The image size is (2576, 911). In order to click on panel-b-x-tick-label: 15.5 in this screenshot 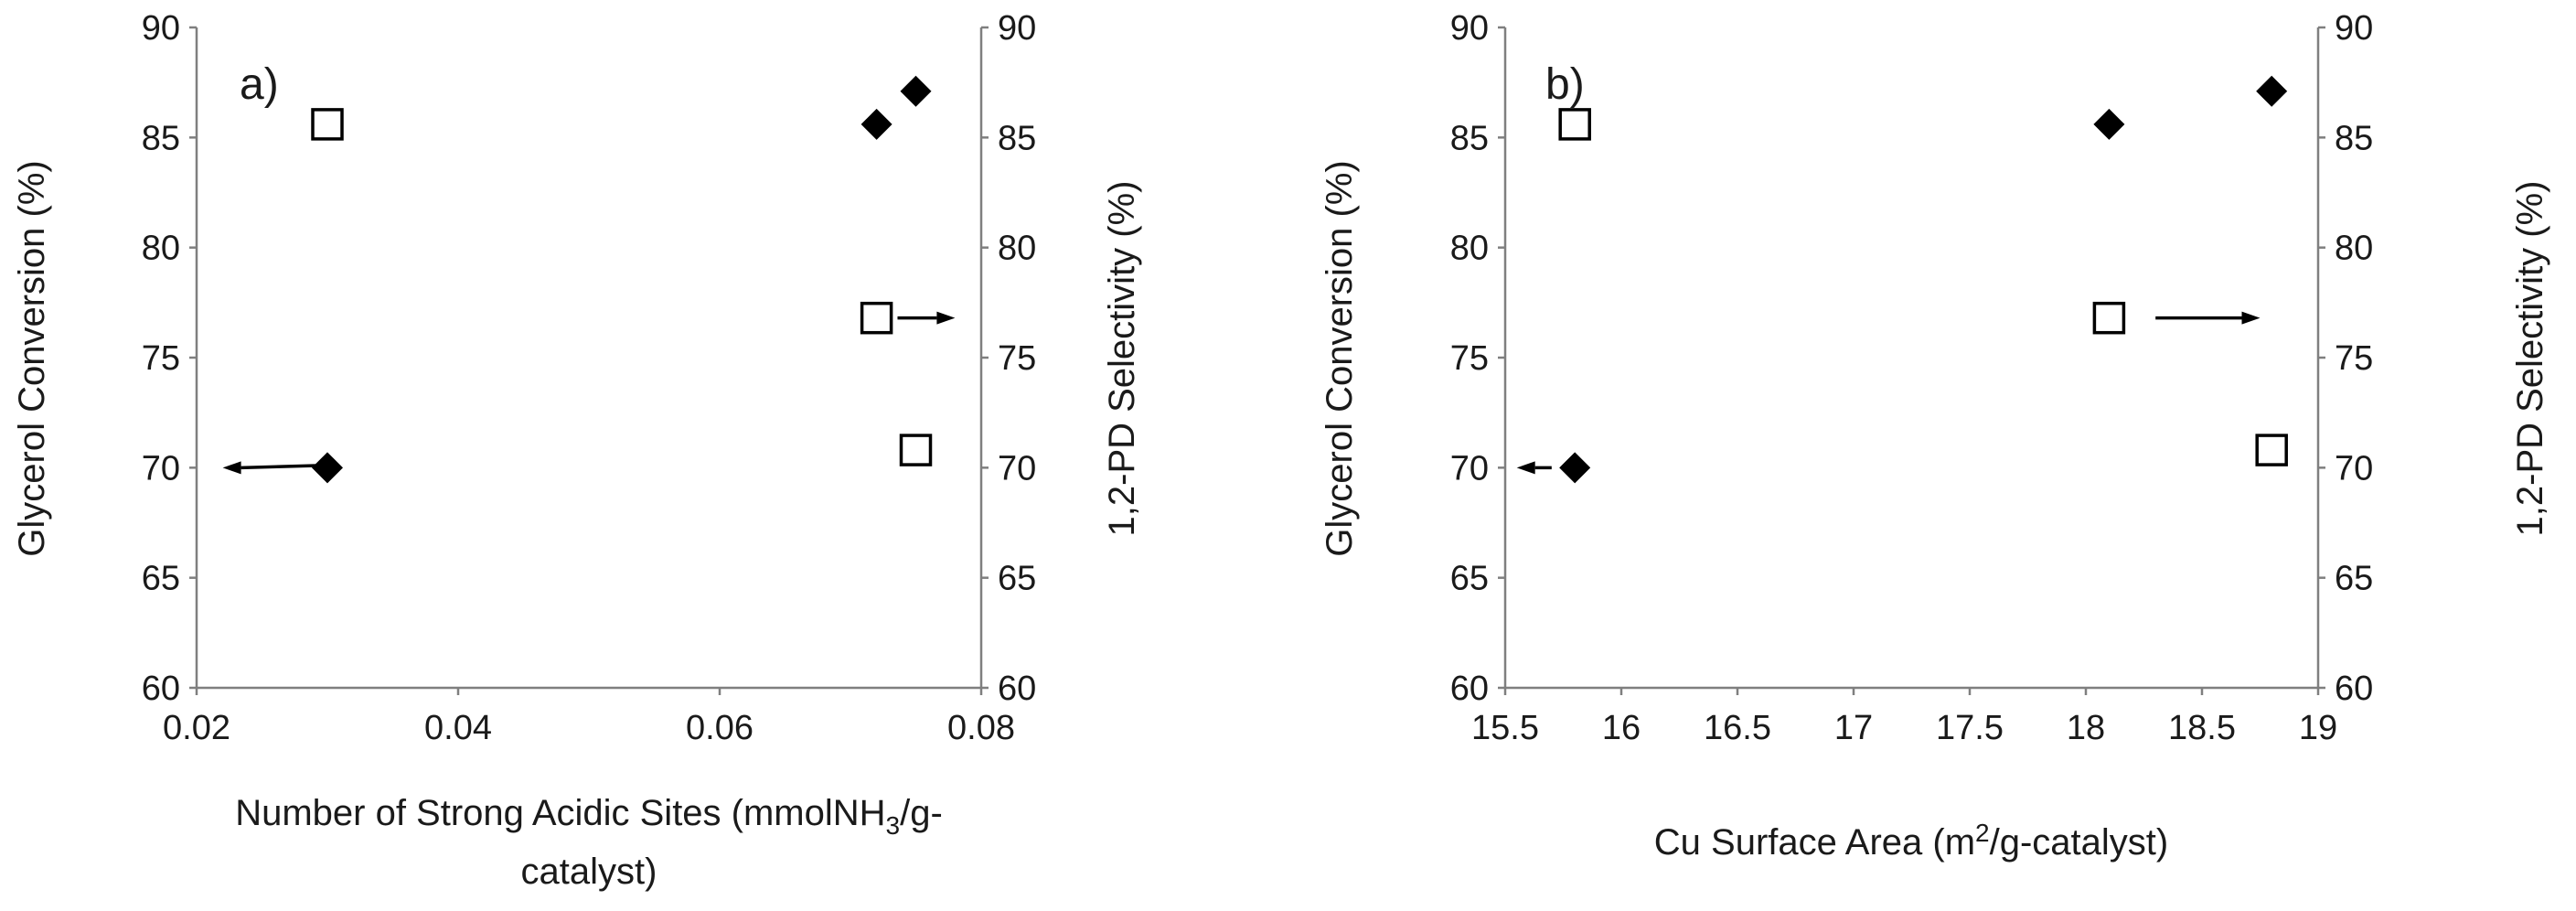, I will do `click(1505, 728)`.